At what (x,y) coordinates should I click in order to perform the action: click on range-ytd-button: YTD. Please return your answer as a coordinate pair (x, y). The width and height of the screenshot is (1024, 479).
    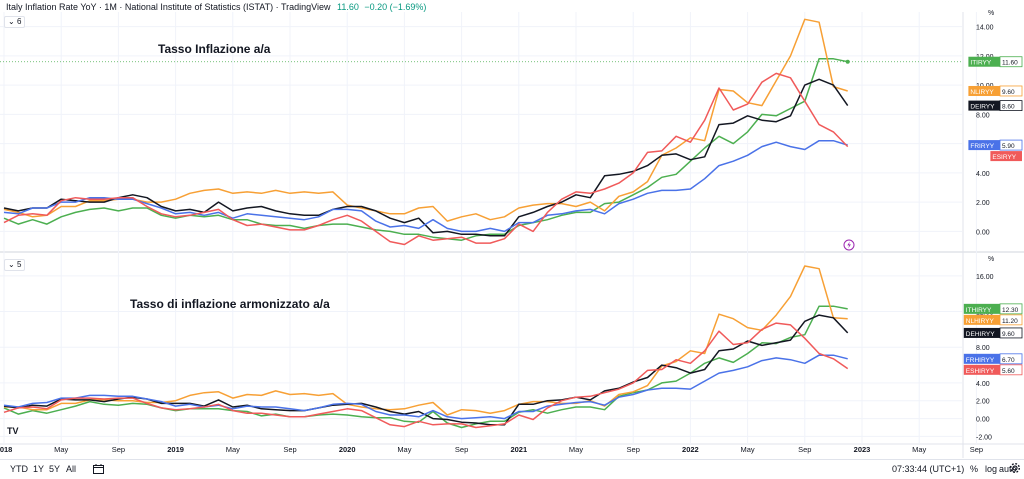
    Looking at the image, I should click on (19, 469).